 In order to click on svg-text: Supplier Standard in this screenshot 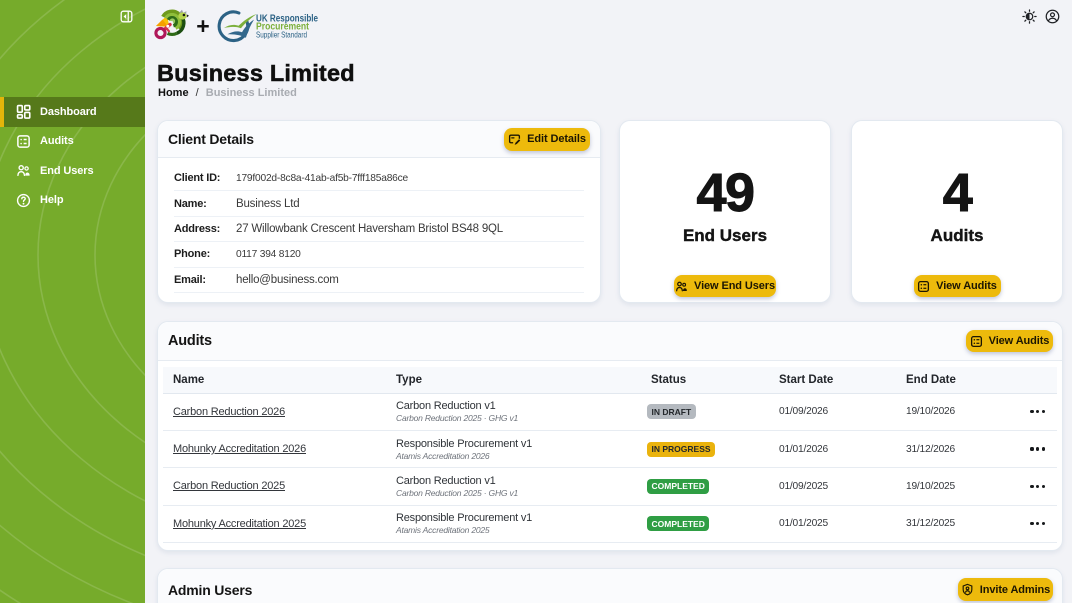, I will do `click(281, 35)`.